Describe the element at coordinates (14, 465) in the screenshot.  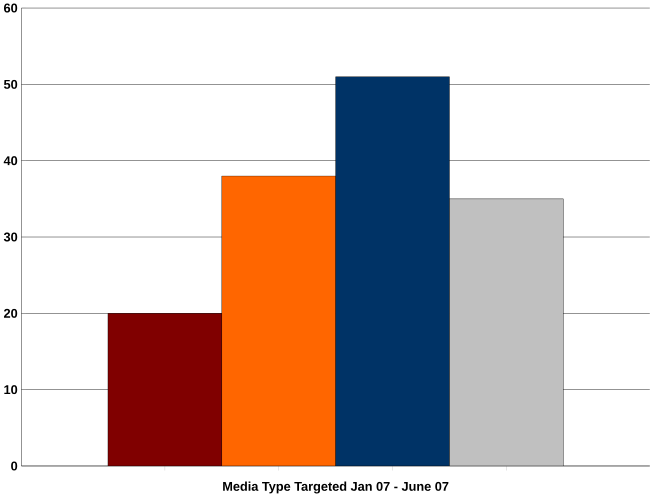
I see `y-tick-label: 0` at that location.